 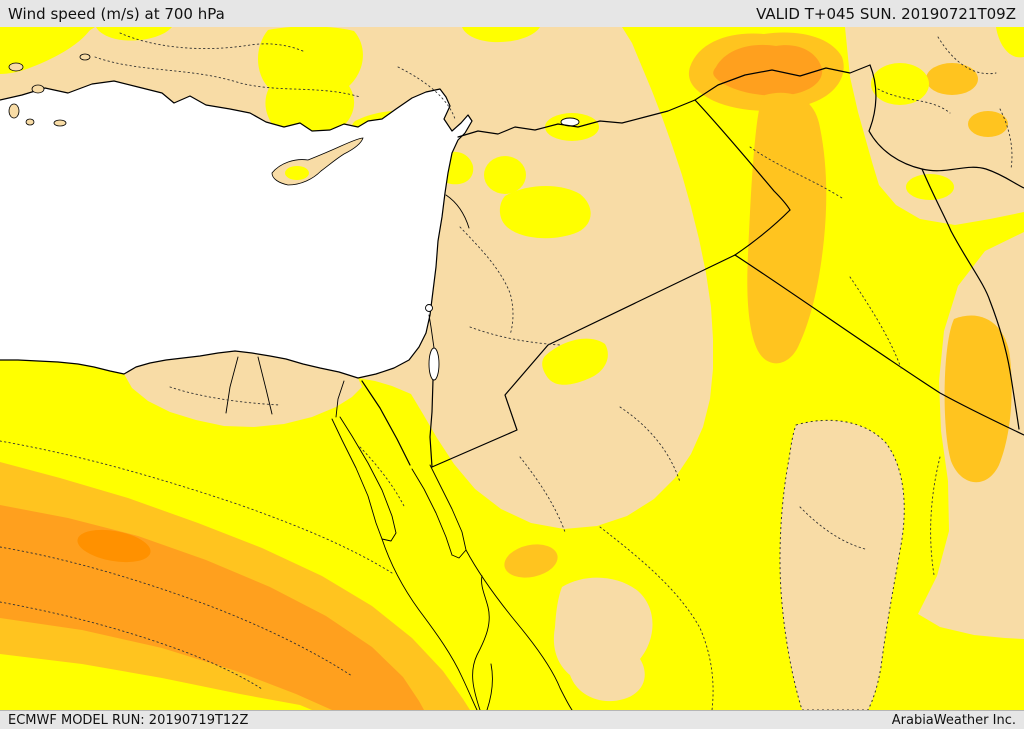 What do you see at coordinates (186, 119) in the screenshot?
I see `islands` at bounding box center [186, 119].